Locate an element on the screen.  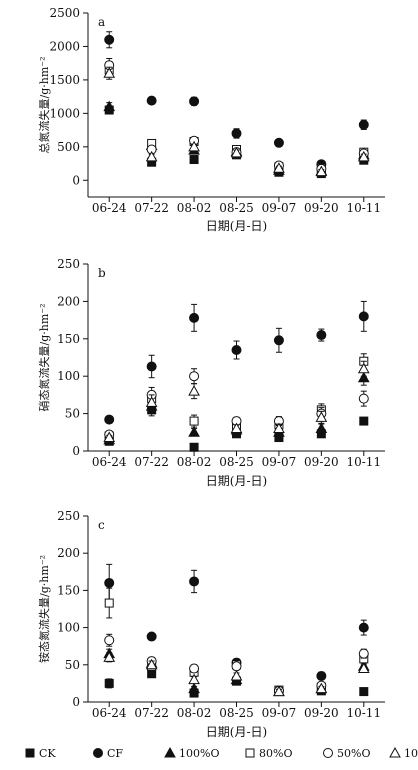
x-tick-label: 10-11 is located at coordinates (363, 462).